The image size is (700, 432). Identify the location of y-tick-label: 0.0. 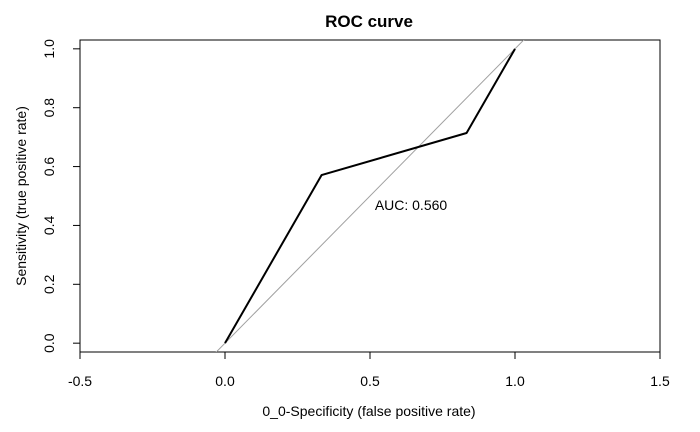
(49, 343).